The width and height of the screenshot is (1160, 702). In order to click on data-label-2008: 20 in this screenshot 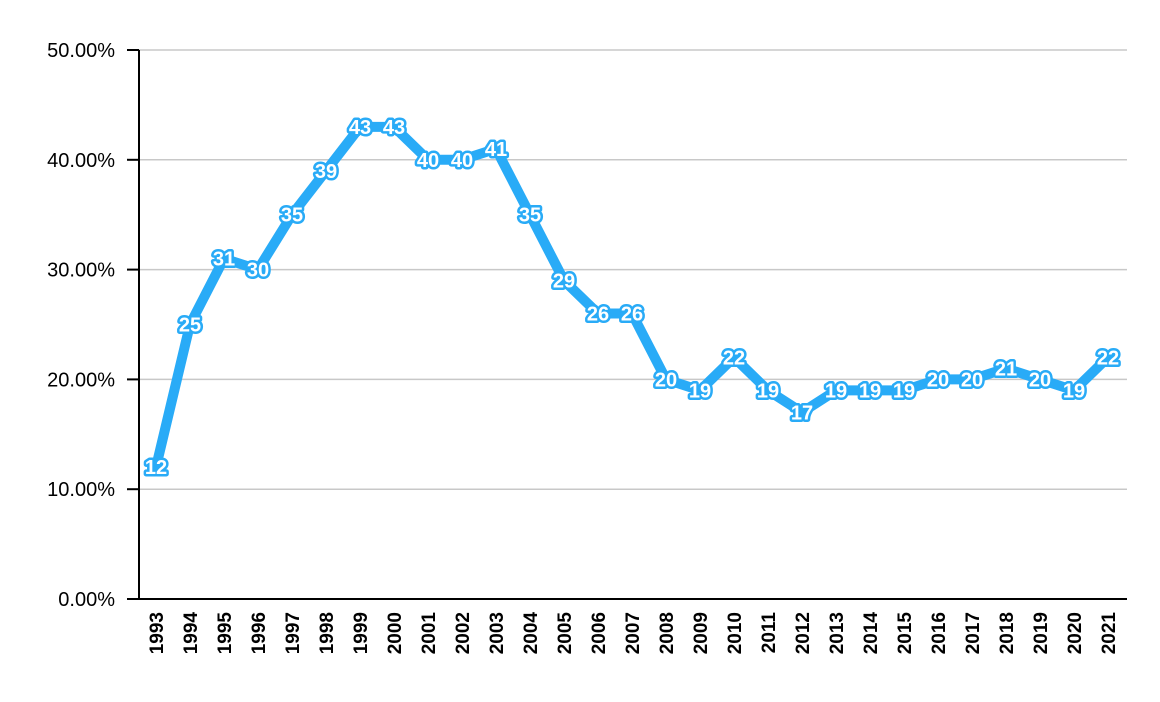, I will do `click(666, 380)`.